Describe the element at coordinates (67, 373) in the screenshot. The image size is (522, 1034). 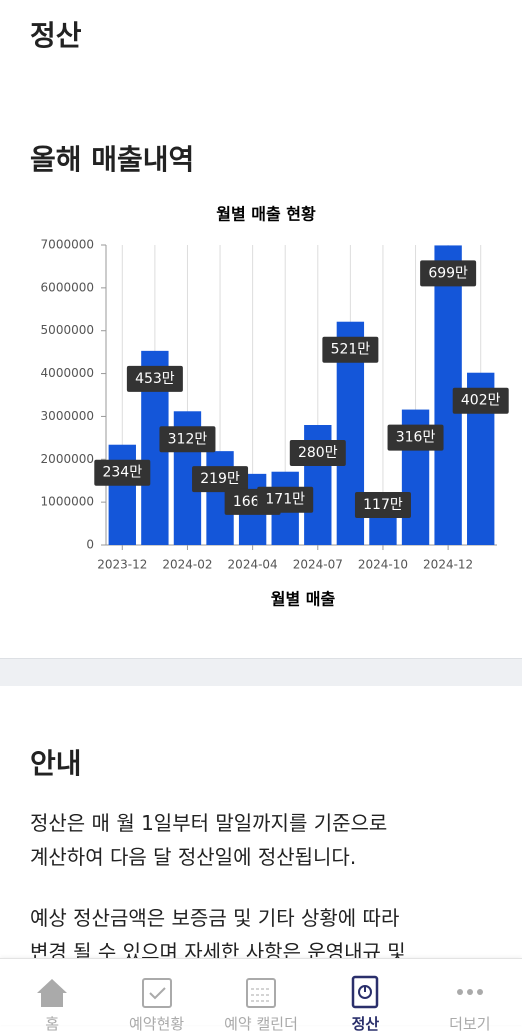
I see `y-tick-label: 4000000` at that location.